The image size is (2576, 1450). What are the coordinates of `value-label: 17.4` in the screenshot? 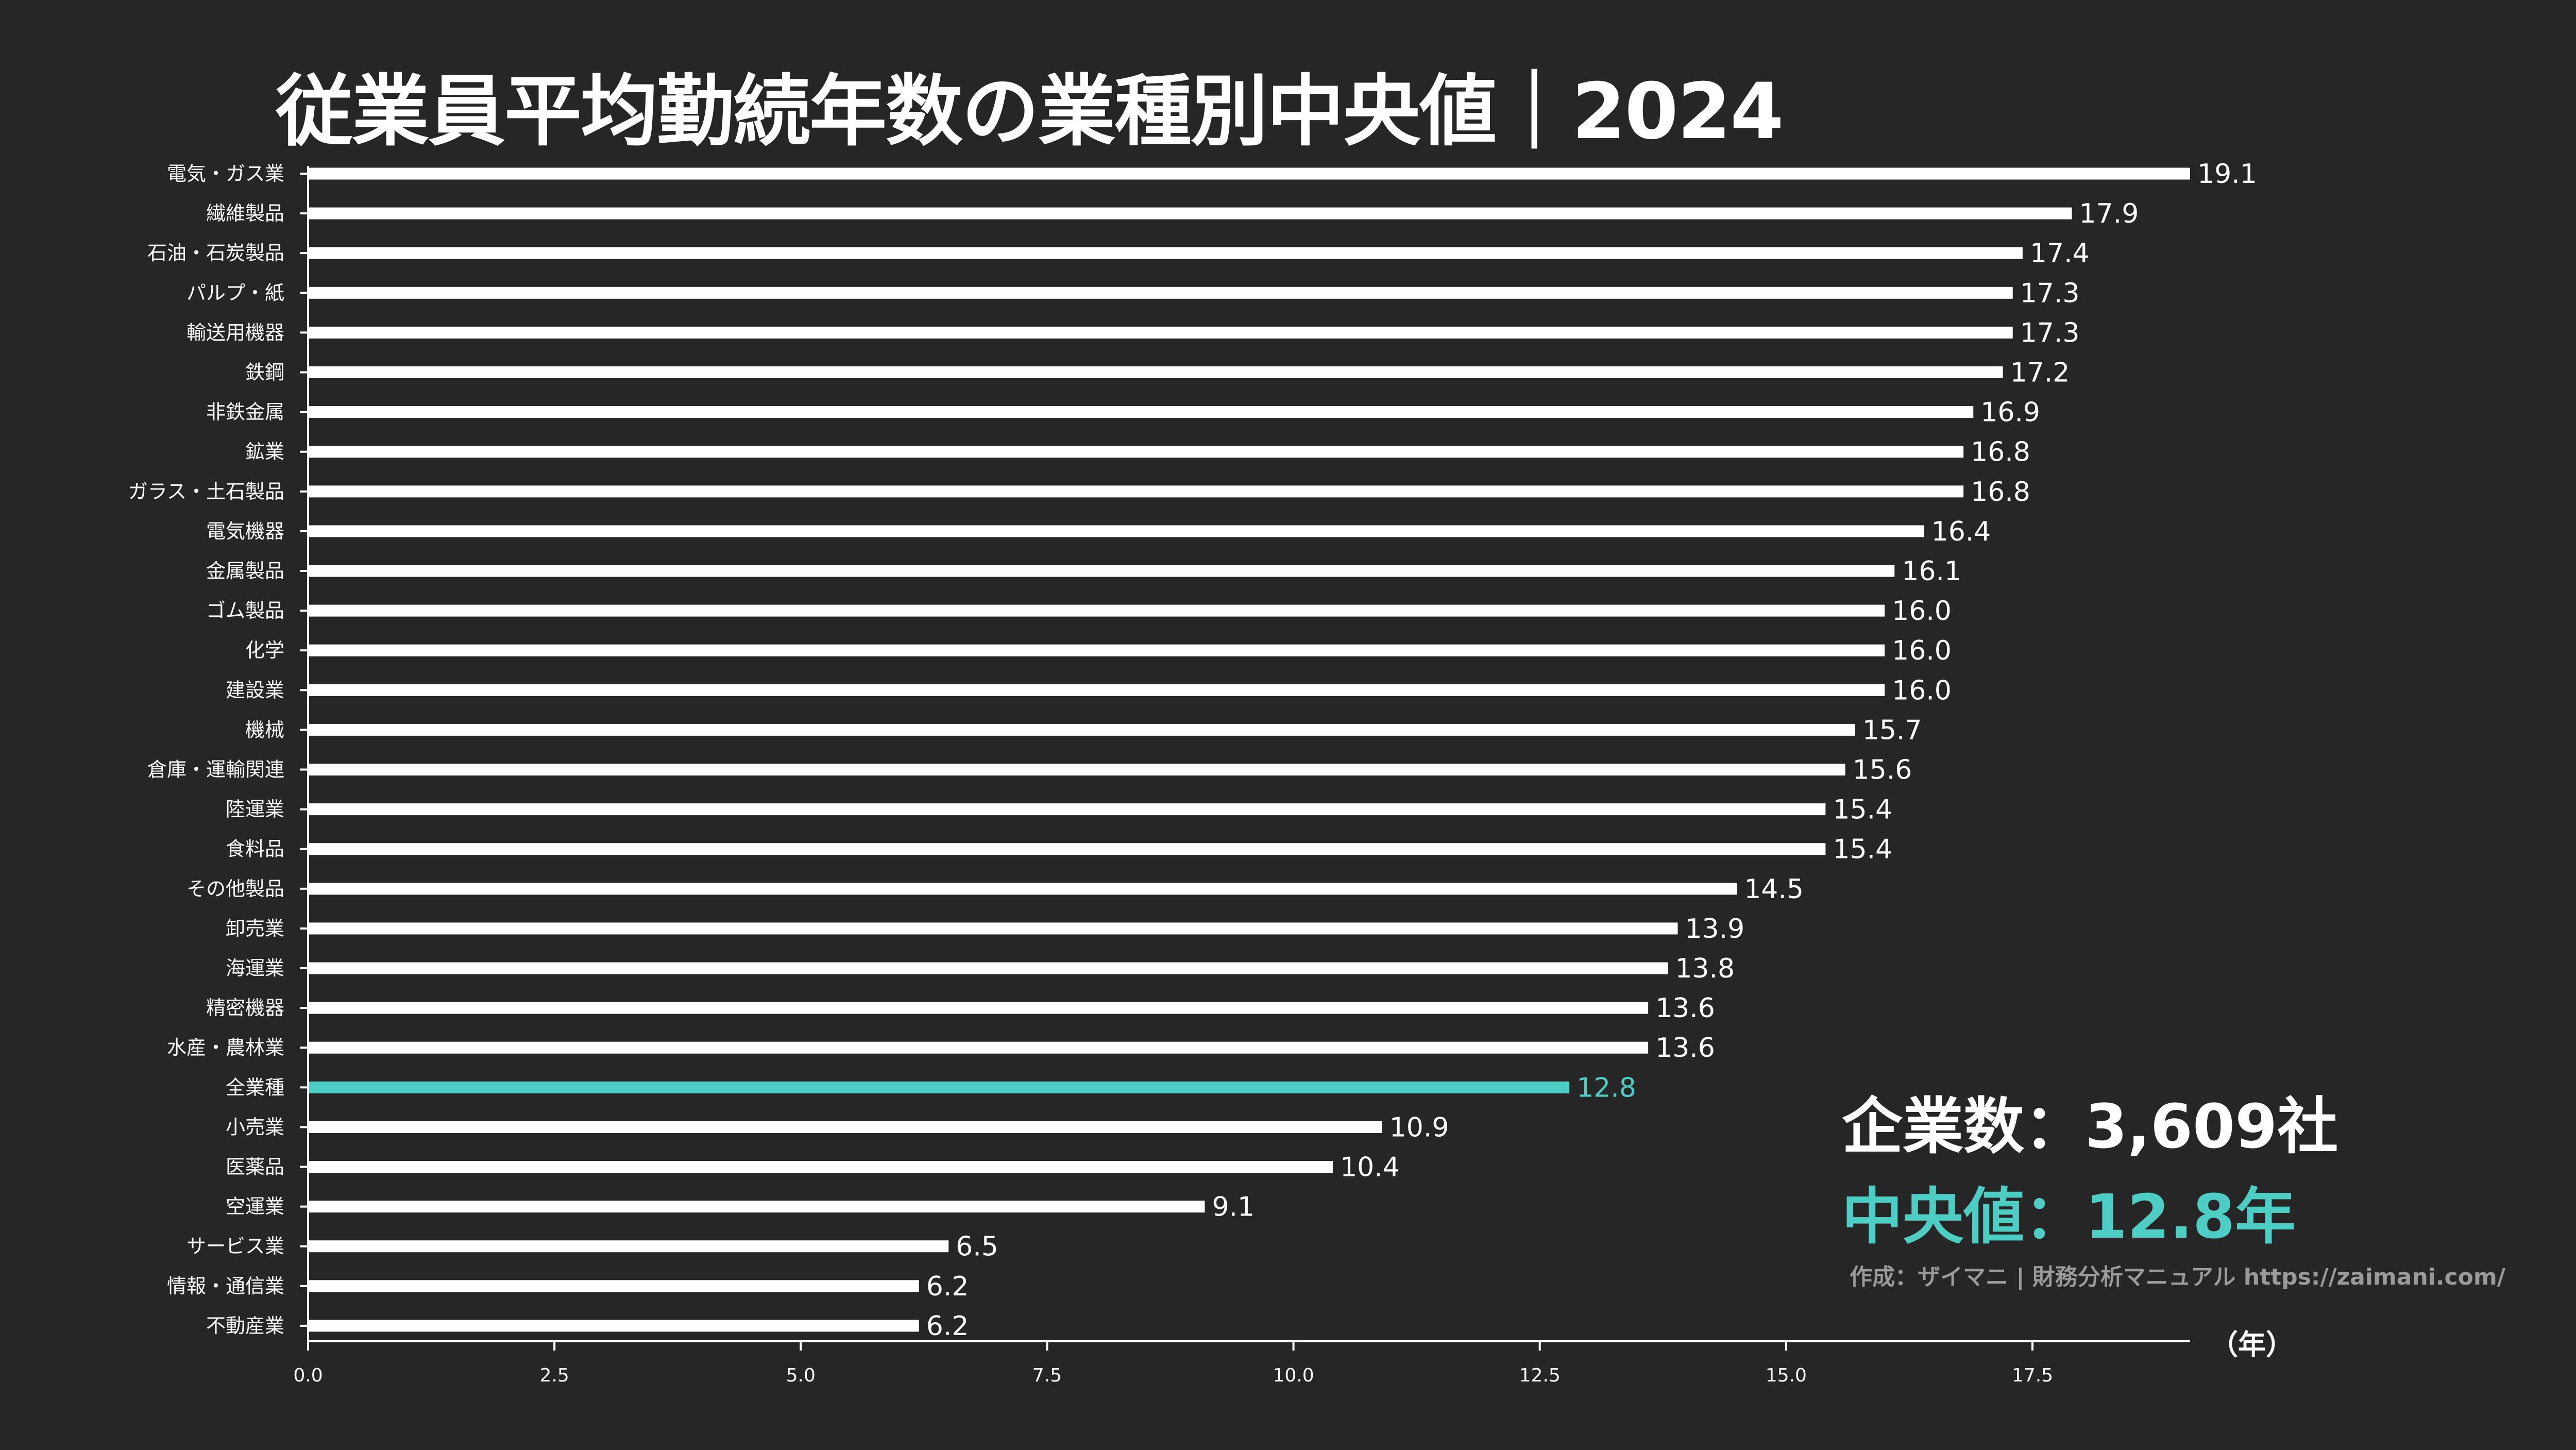 It's located at (2060, 253).